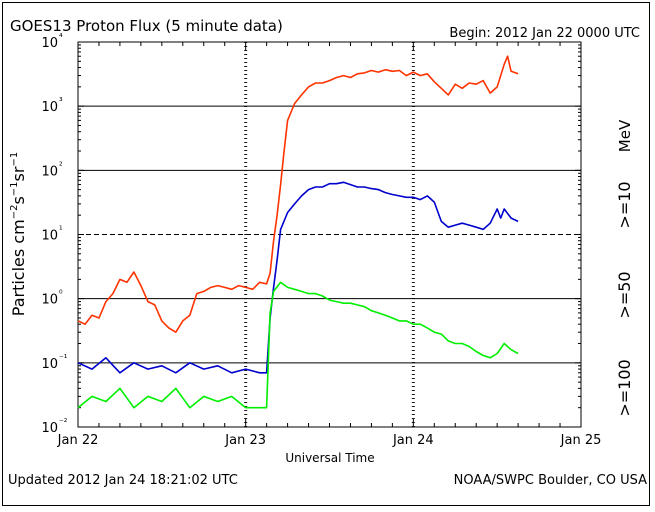  I want to click on x-tick-label: Jan 24, so click(413, 440).